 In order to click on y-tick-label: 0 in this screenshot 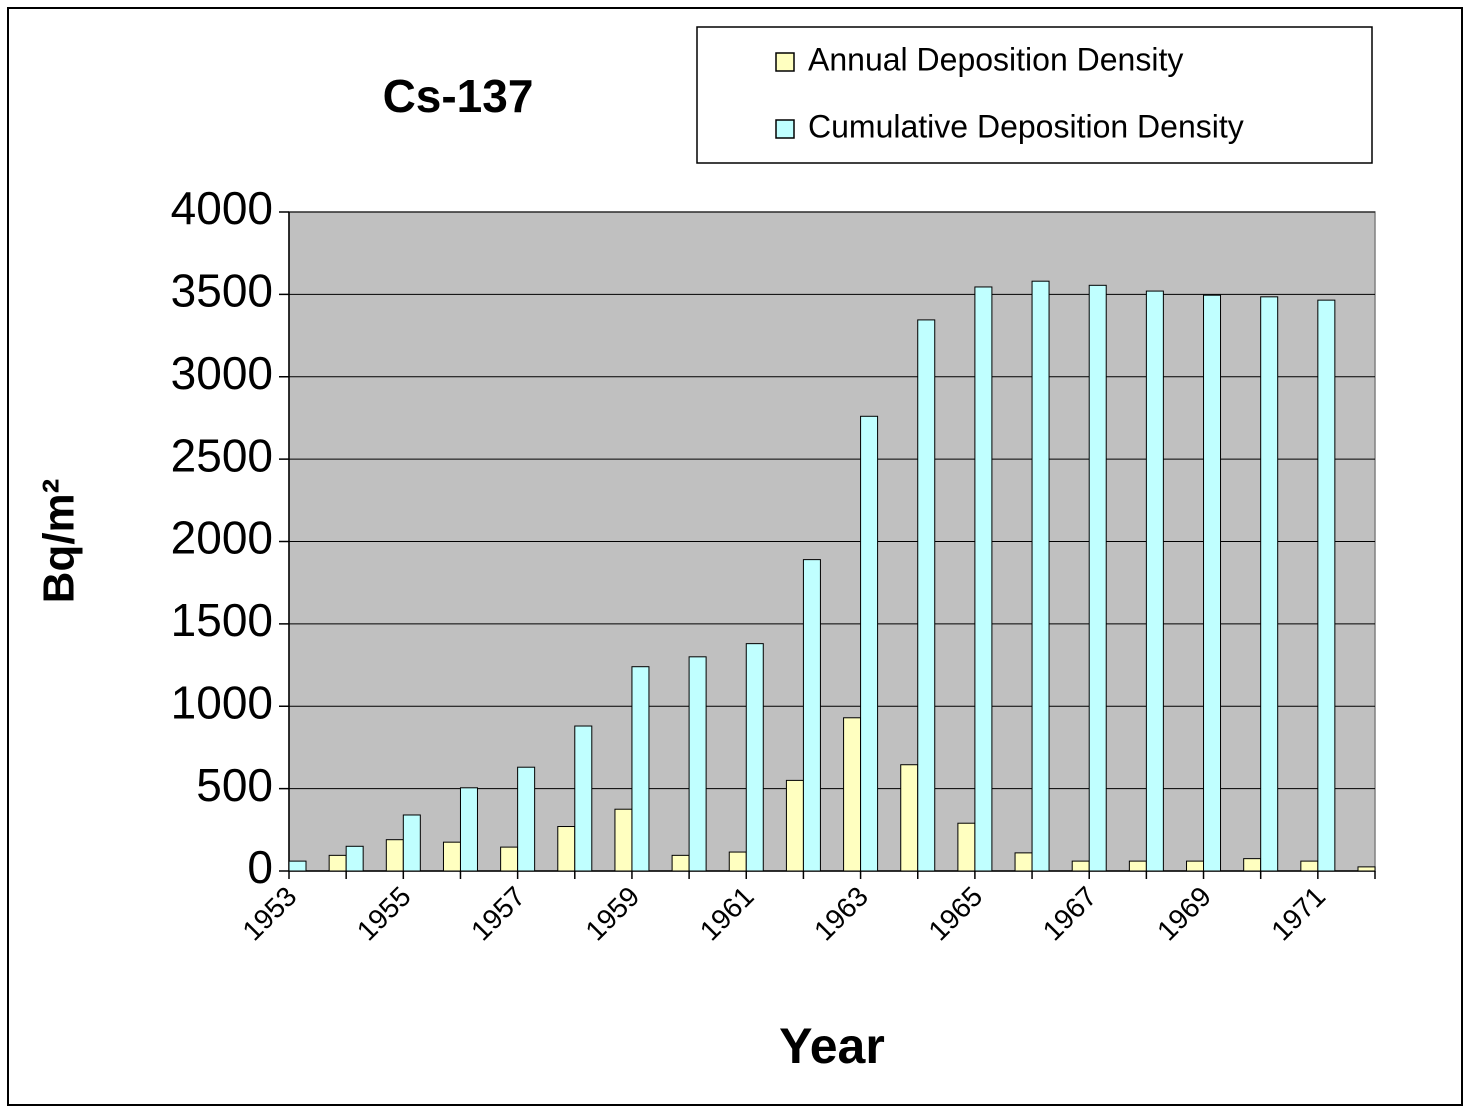, I will do `click(260, 867)`.